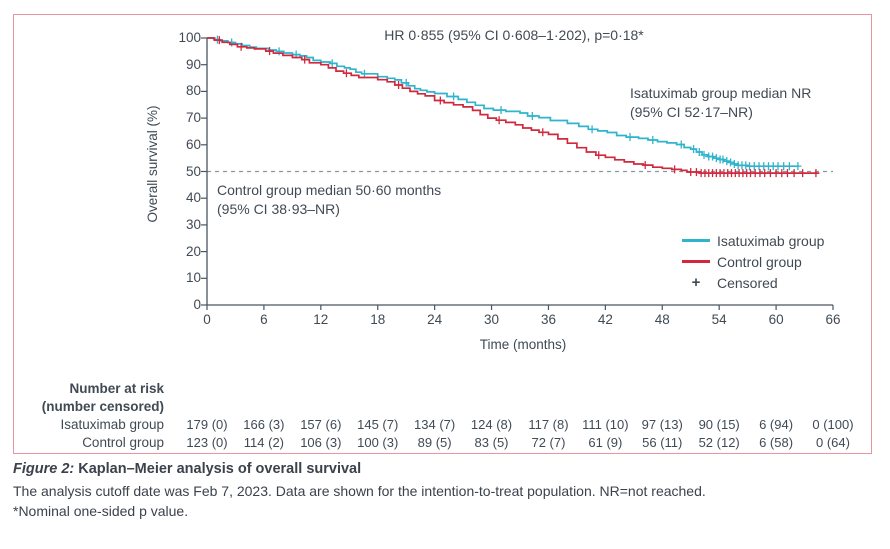 The width and height of the screenshot is (890, 549). I want to click on x-tick-label: 48, so click(662, 319).